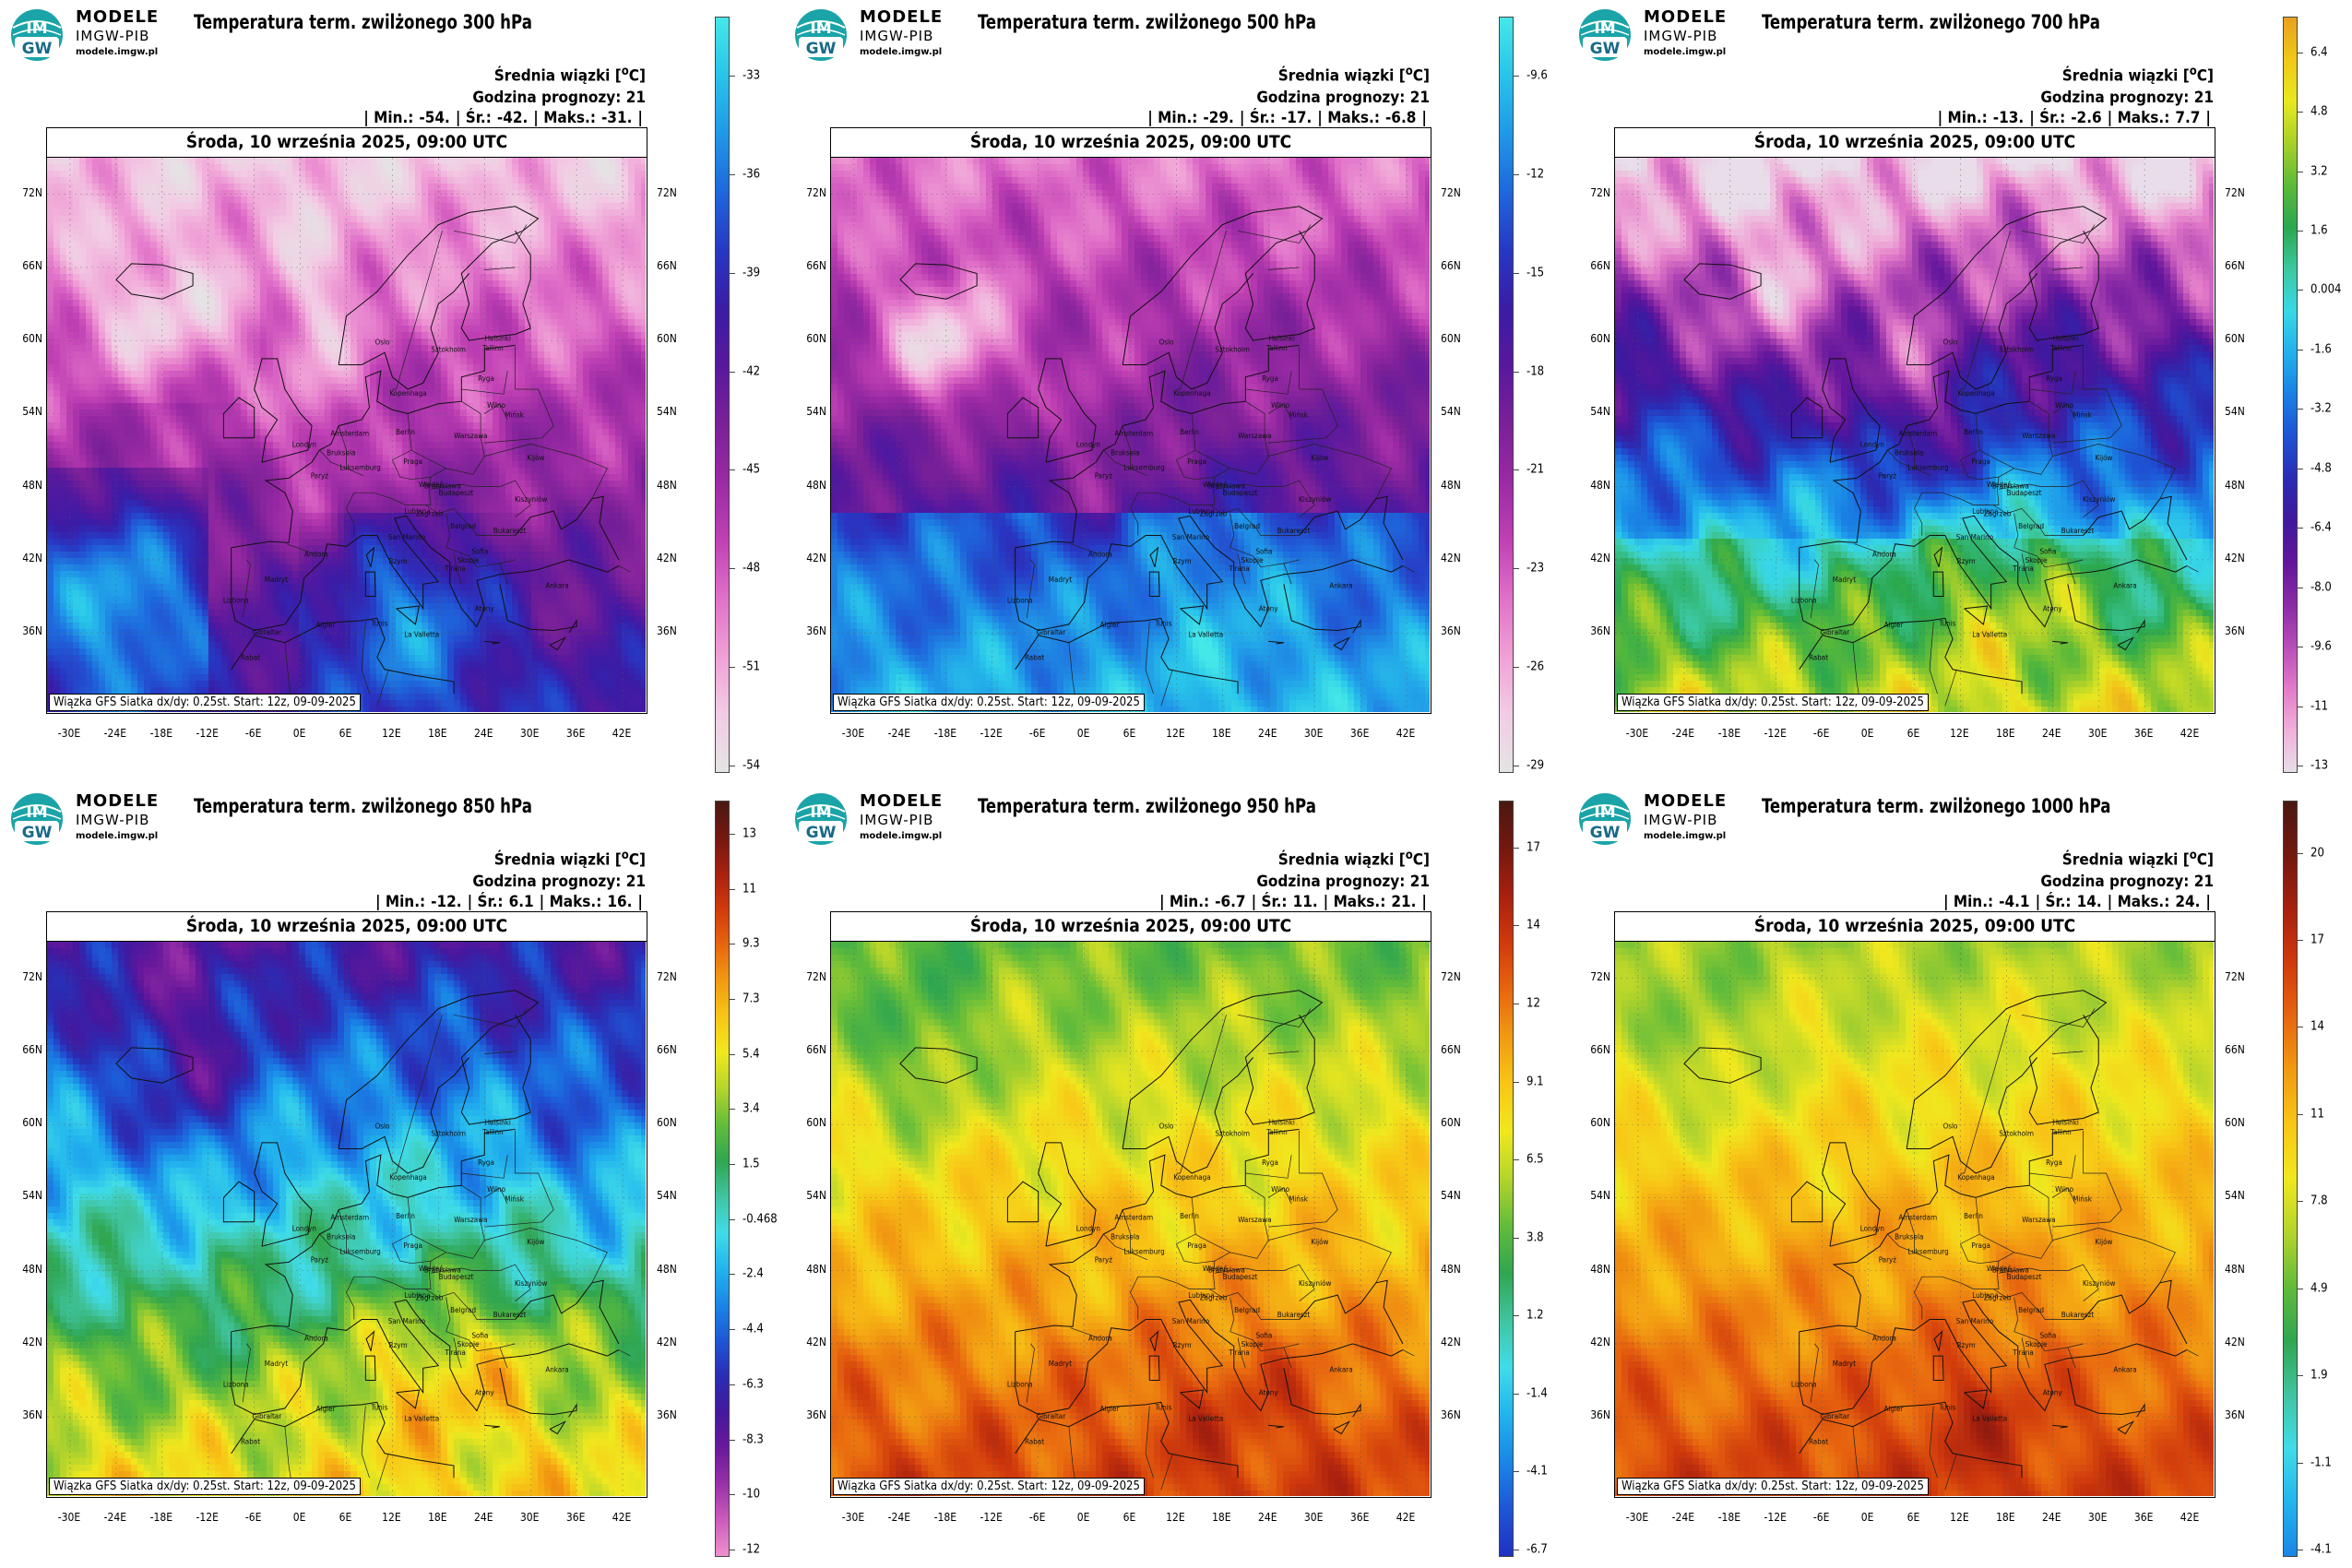  Describe the element at coordinates (412, 1245) in the screenshot. I see `city-label: Praga` at that location.